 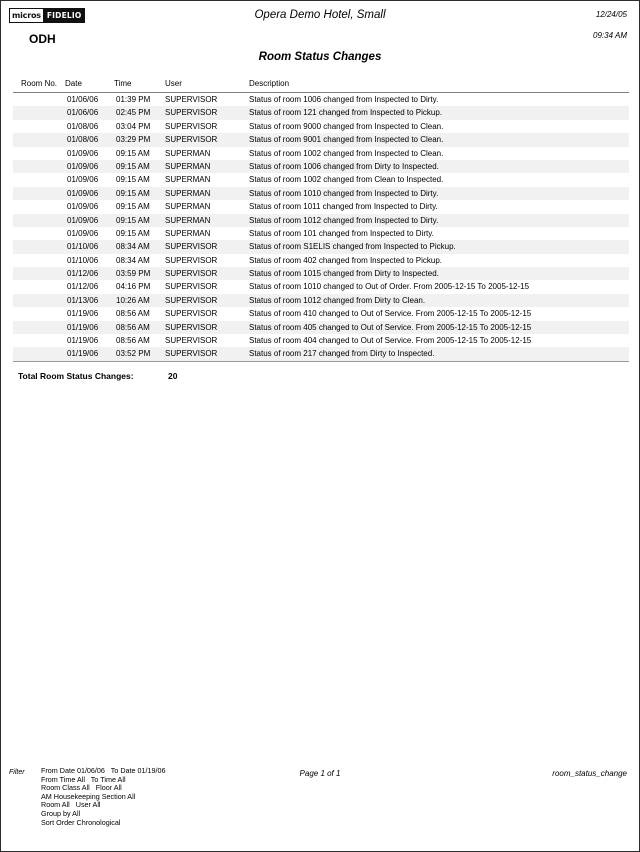 I want to click on filter-label: Filter, so click(x=17, y=772).